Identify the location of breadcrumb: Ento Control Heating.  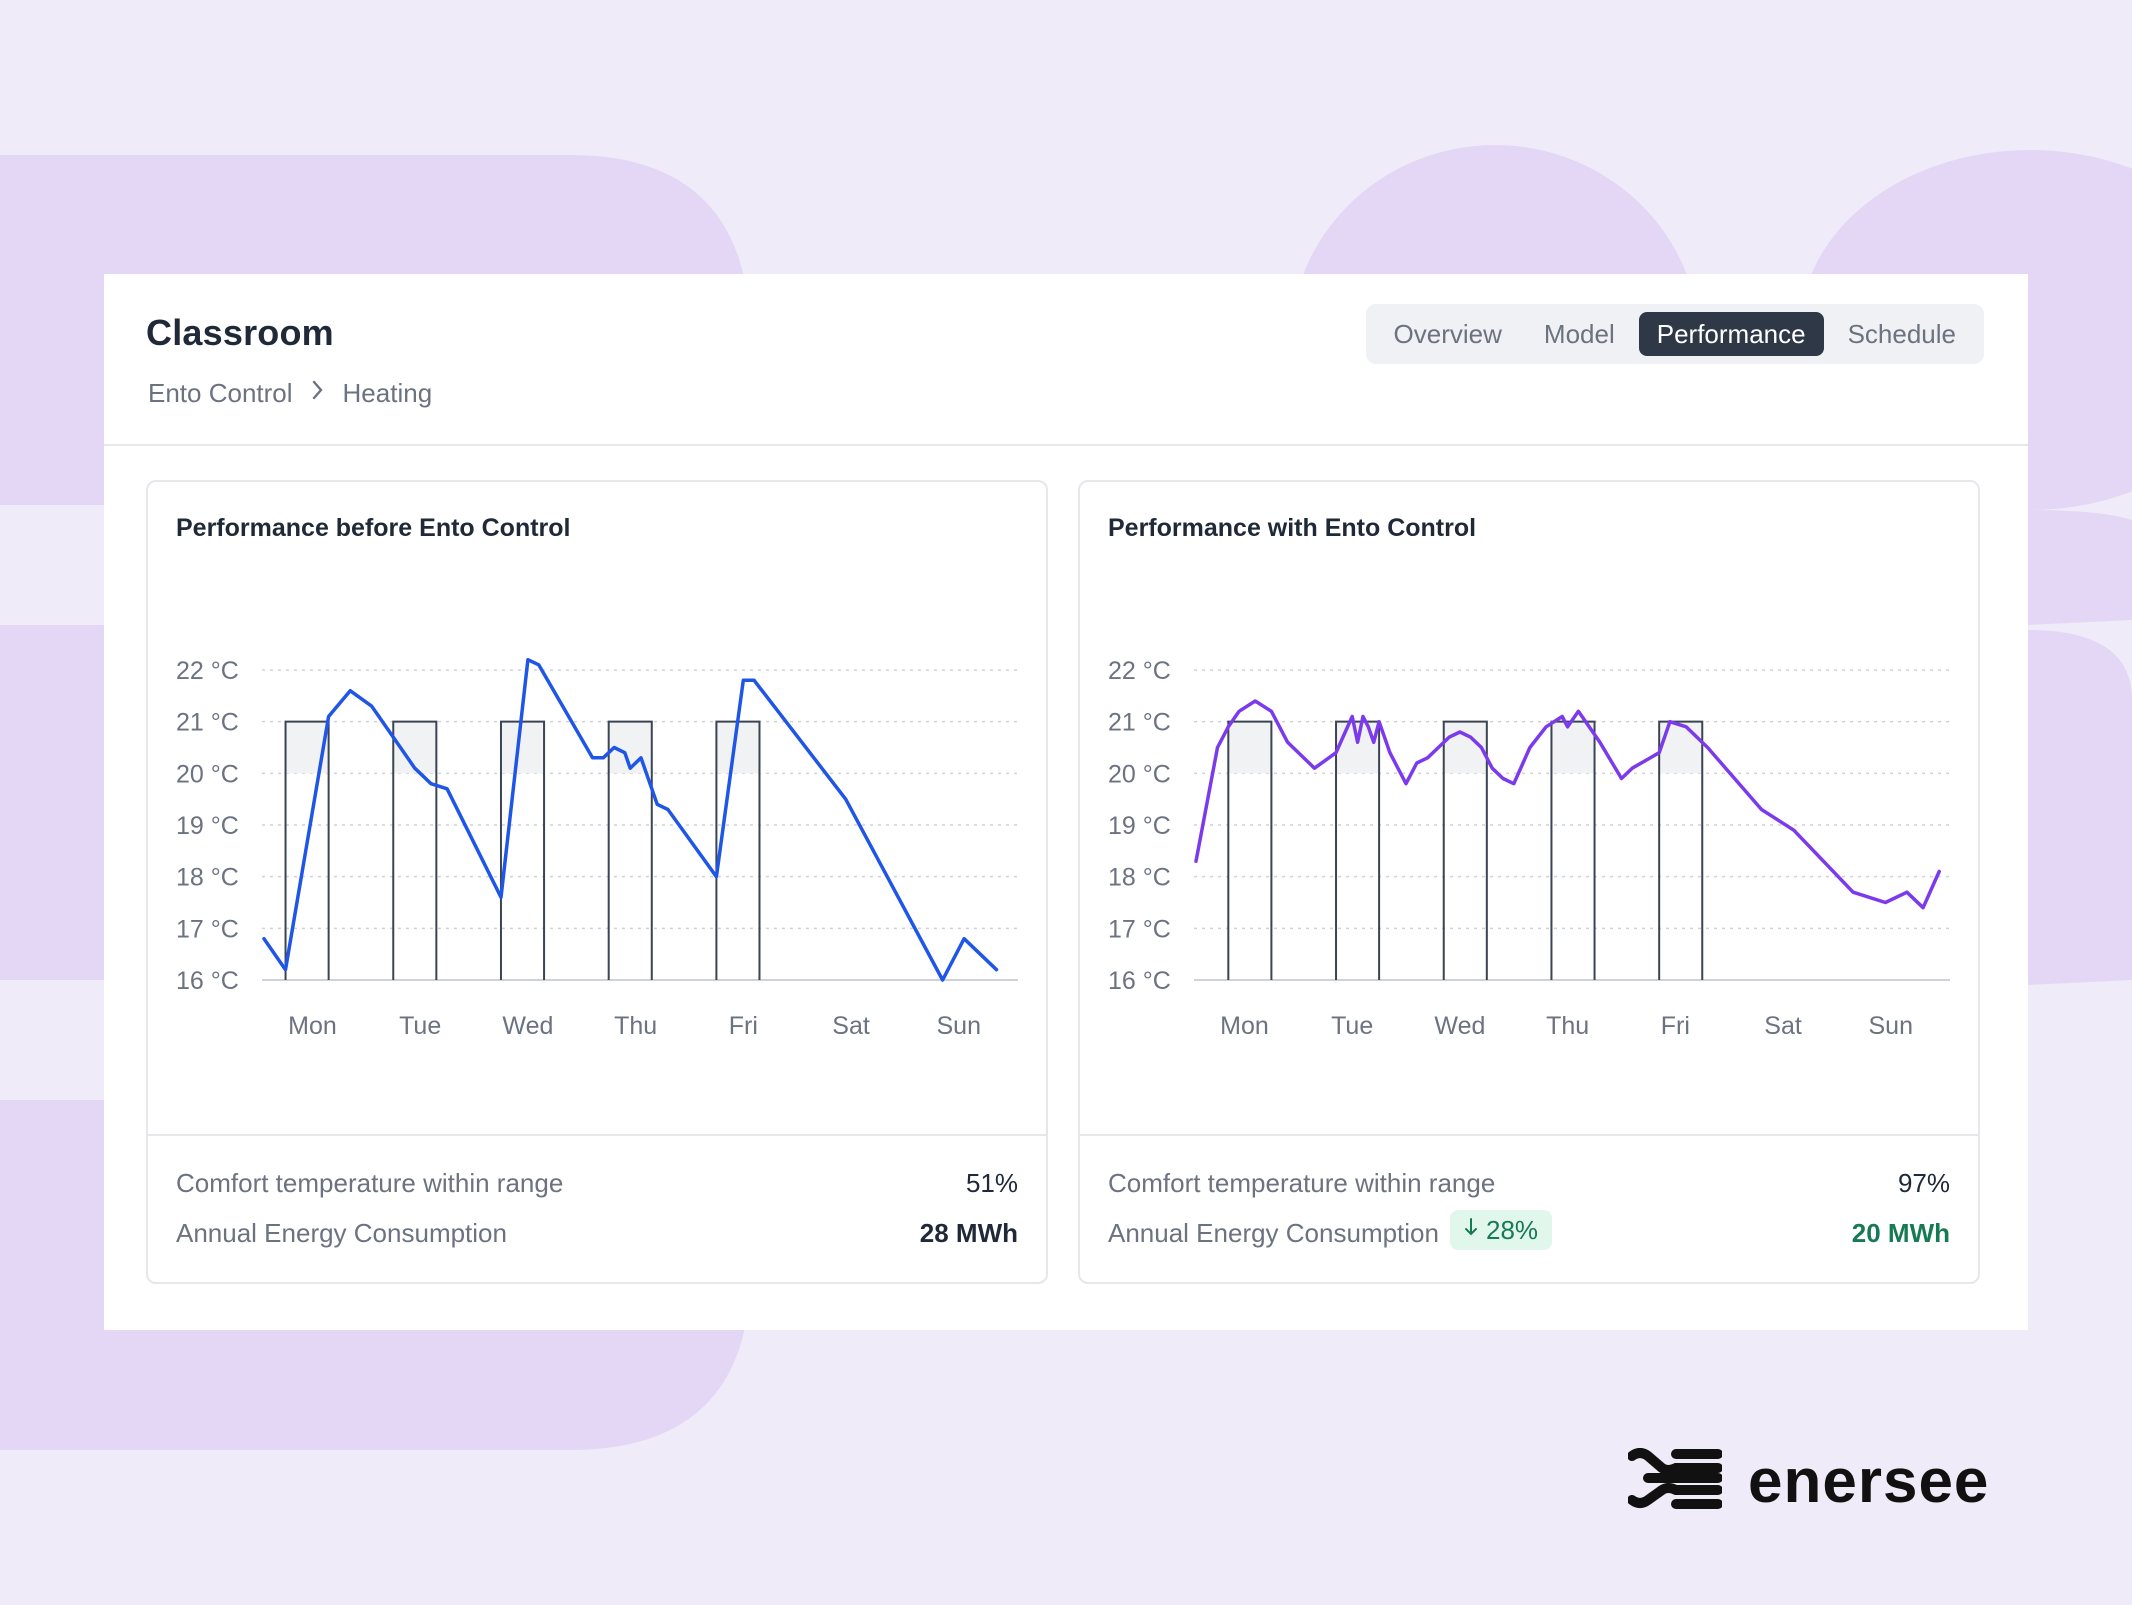
(290, 393).